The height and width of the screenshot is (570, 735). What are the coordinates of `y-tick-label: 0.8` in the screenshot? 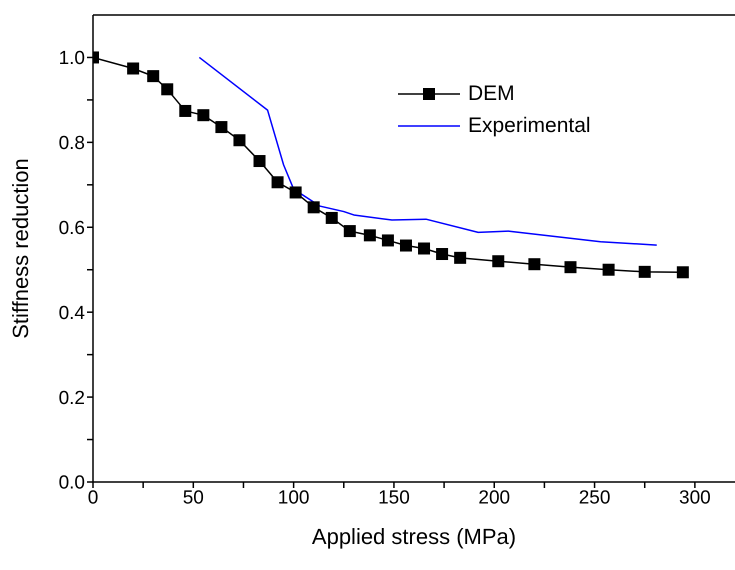 It's located at (71, 143).